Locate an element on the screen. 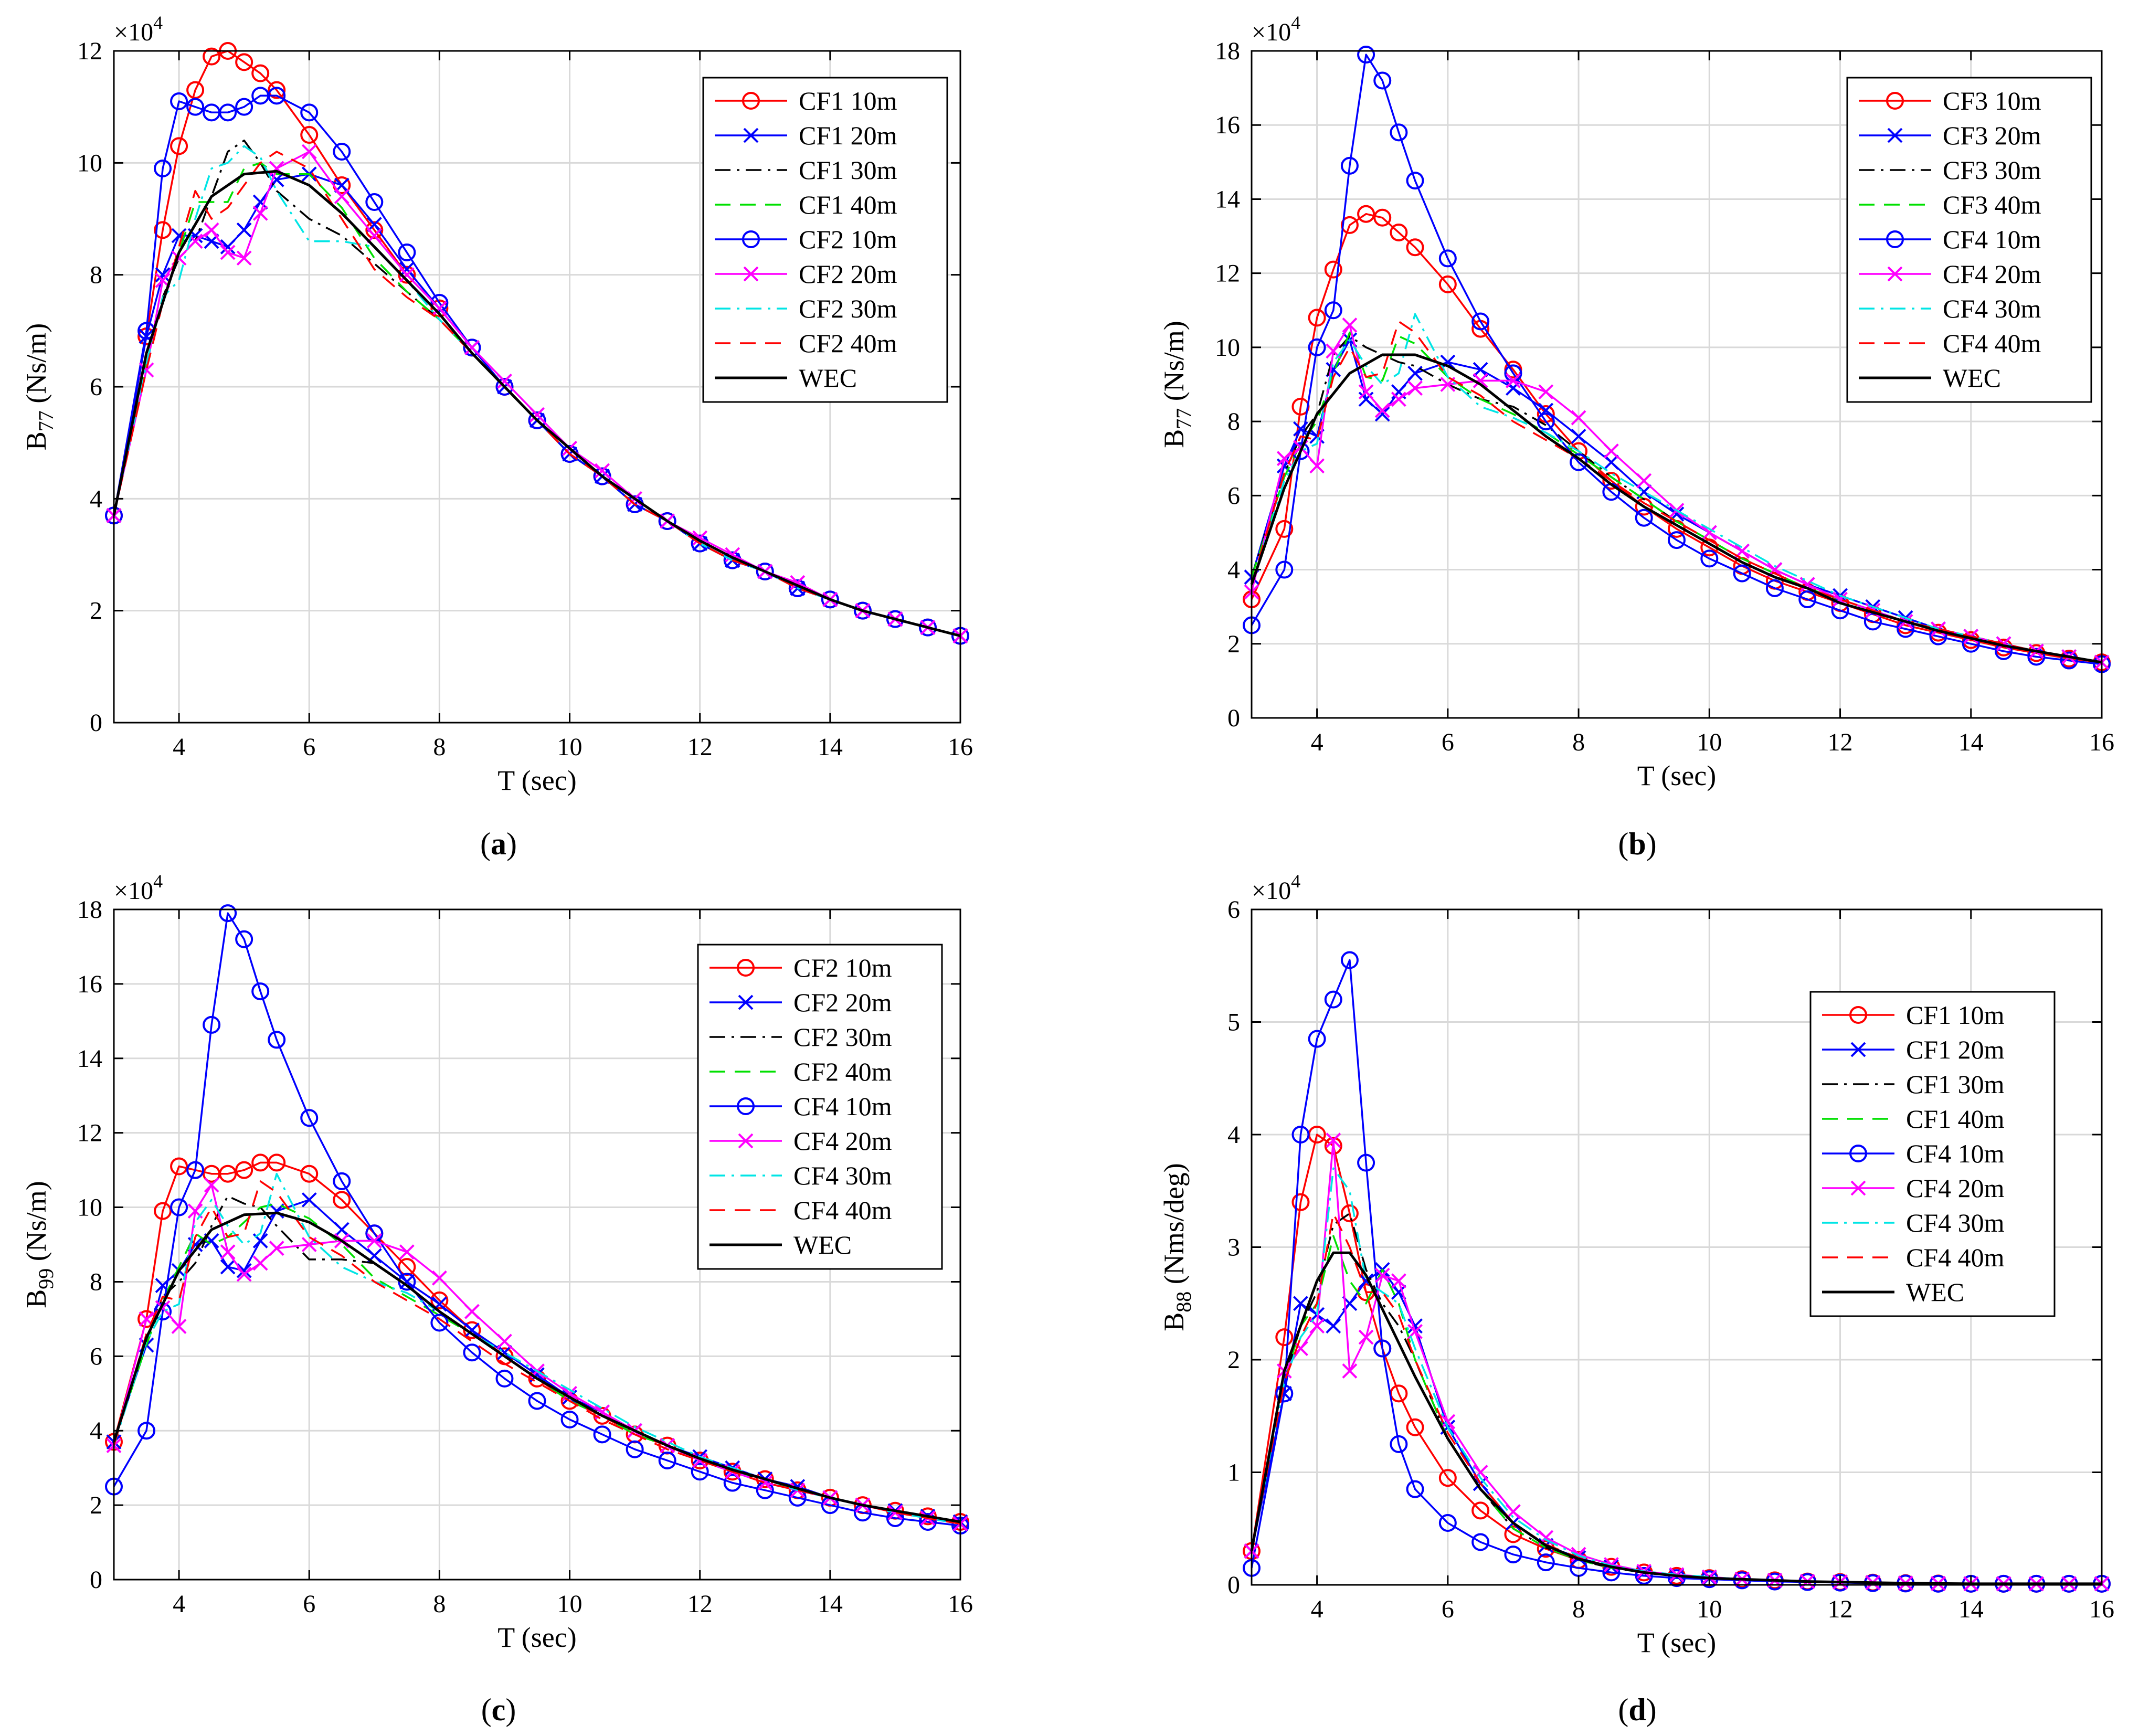 The image size is (2139, 1736). legend-label: CF4 30m is located at coordinates (1955, 1222).